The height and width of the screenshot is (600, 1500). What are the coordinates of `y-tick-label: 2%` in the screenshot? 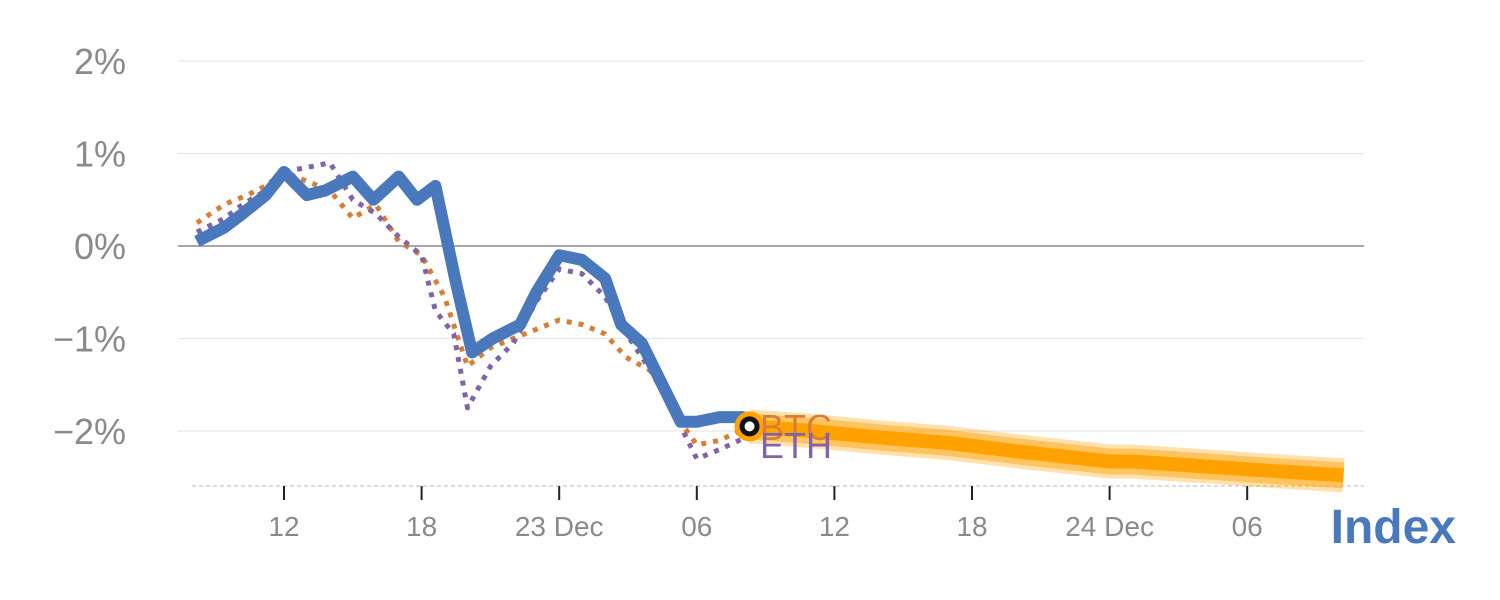 It's located at (100, 61).